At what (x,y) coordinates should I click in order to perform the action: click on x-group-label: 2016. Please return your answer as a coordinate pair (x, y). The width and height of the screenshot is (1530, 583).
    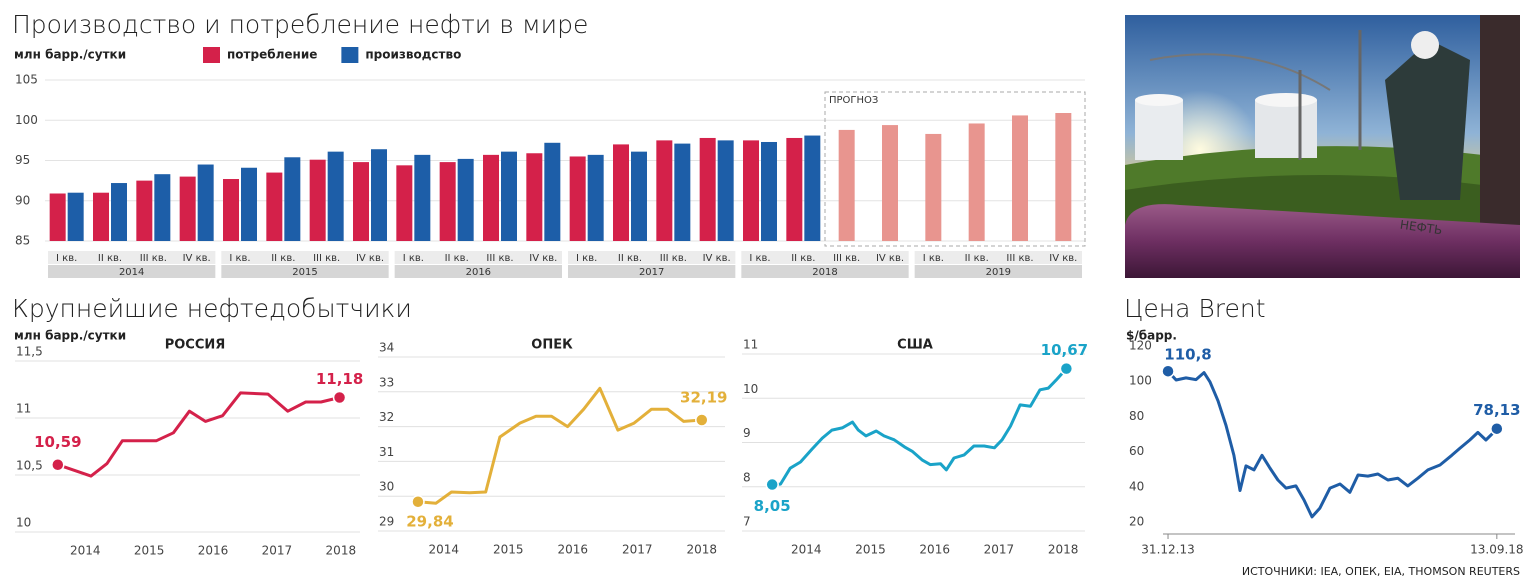
    Looking at the image, I should click on (478, 272).